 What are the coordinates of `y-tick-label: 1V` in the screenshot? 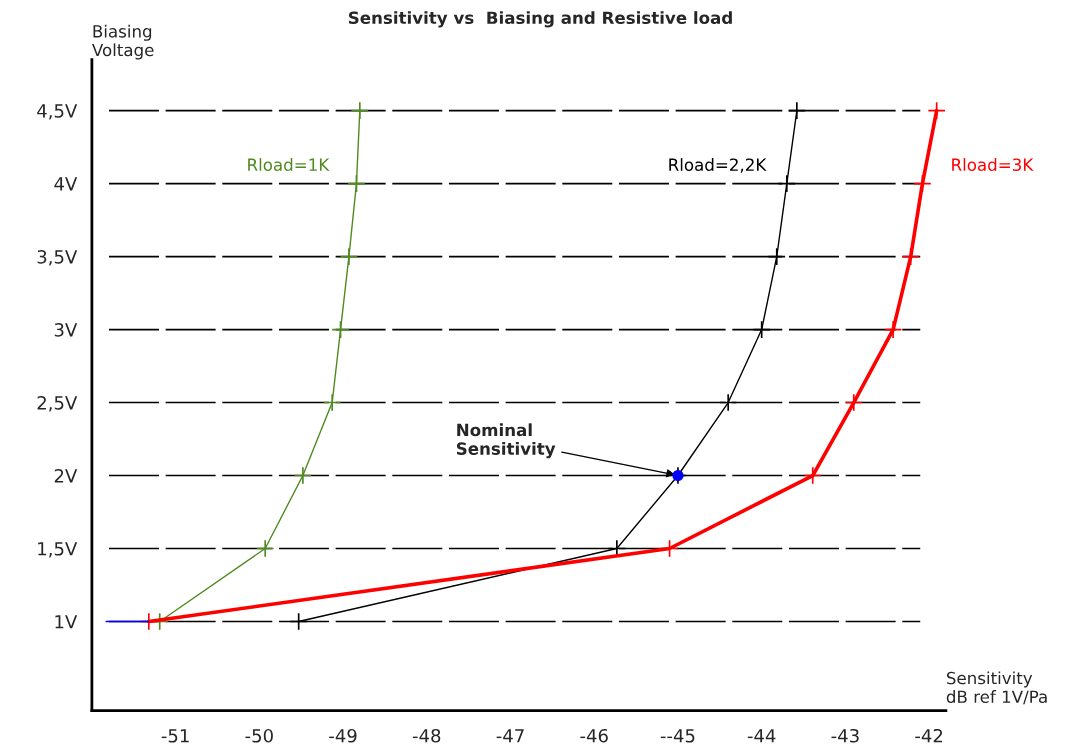 It's located at (66, 622).